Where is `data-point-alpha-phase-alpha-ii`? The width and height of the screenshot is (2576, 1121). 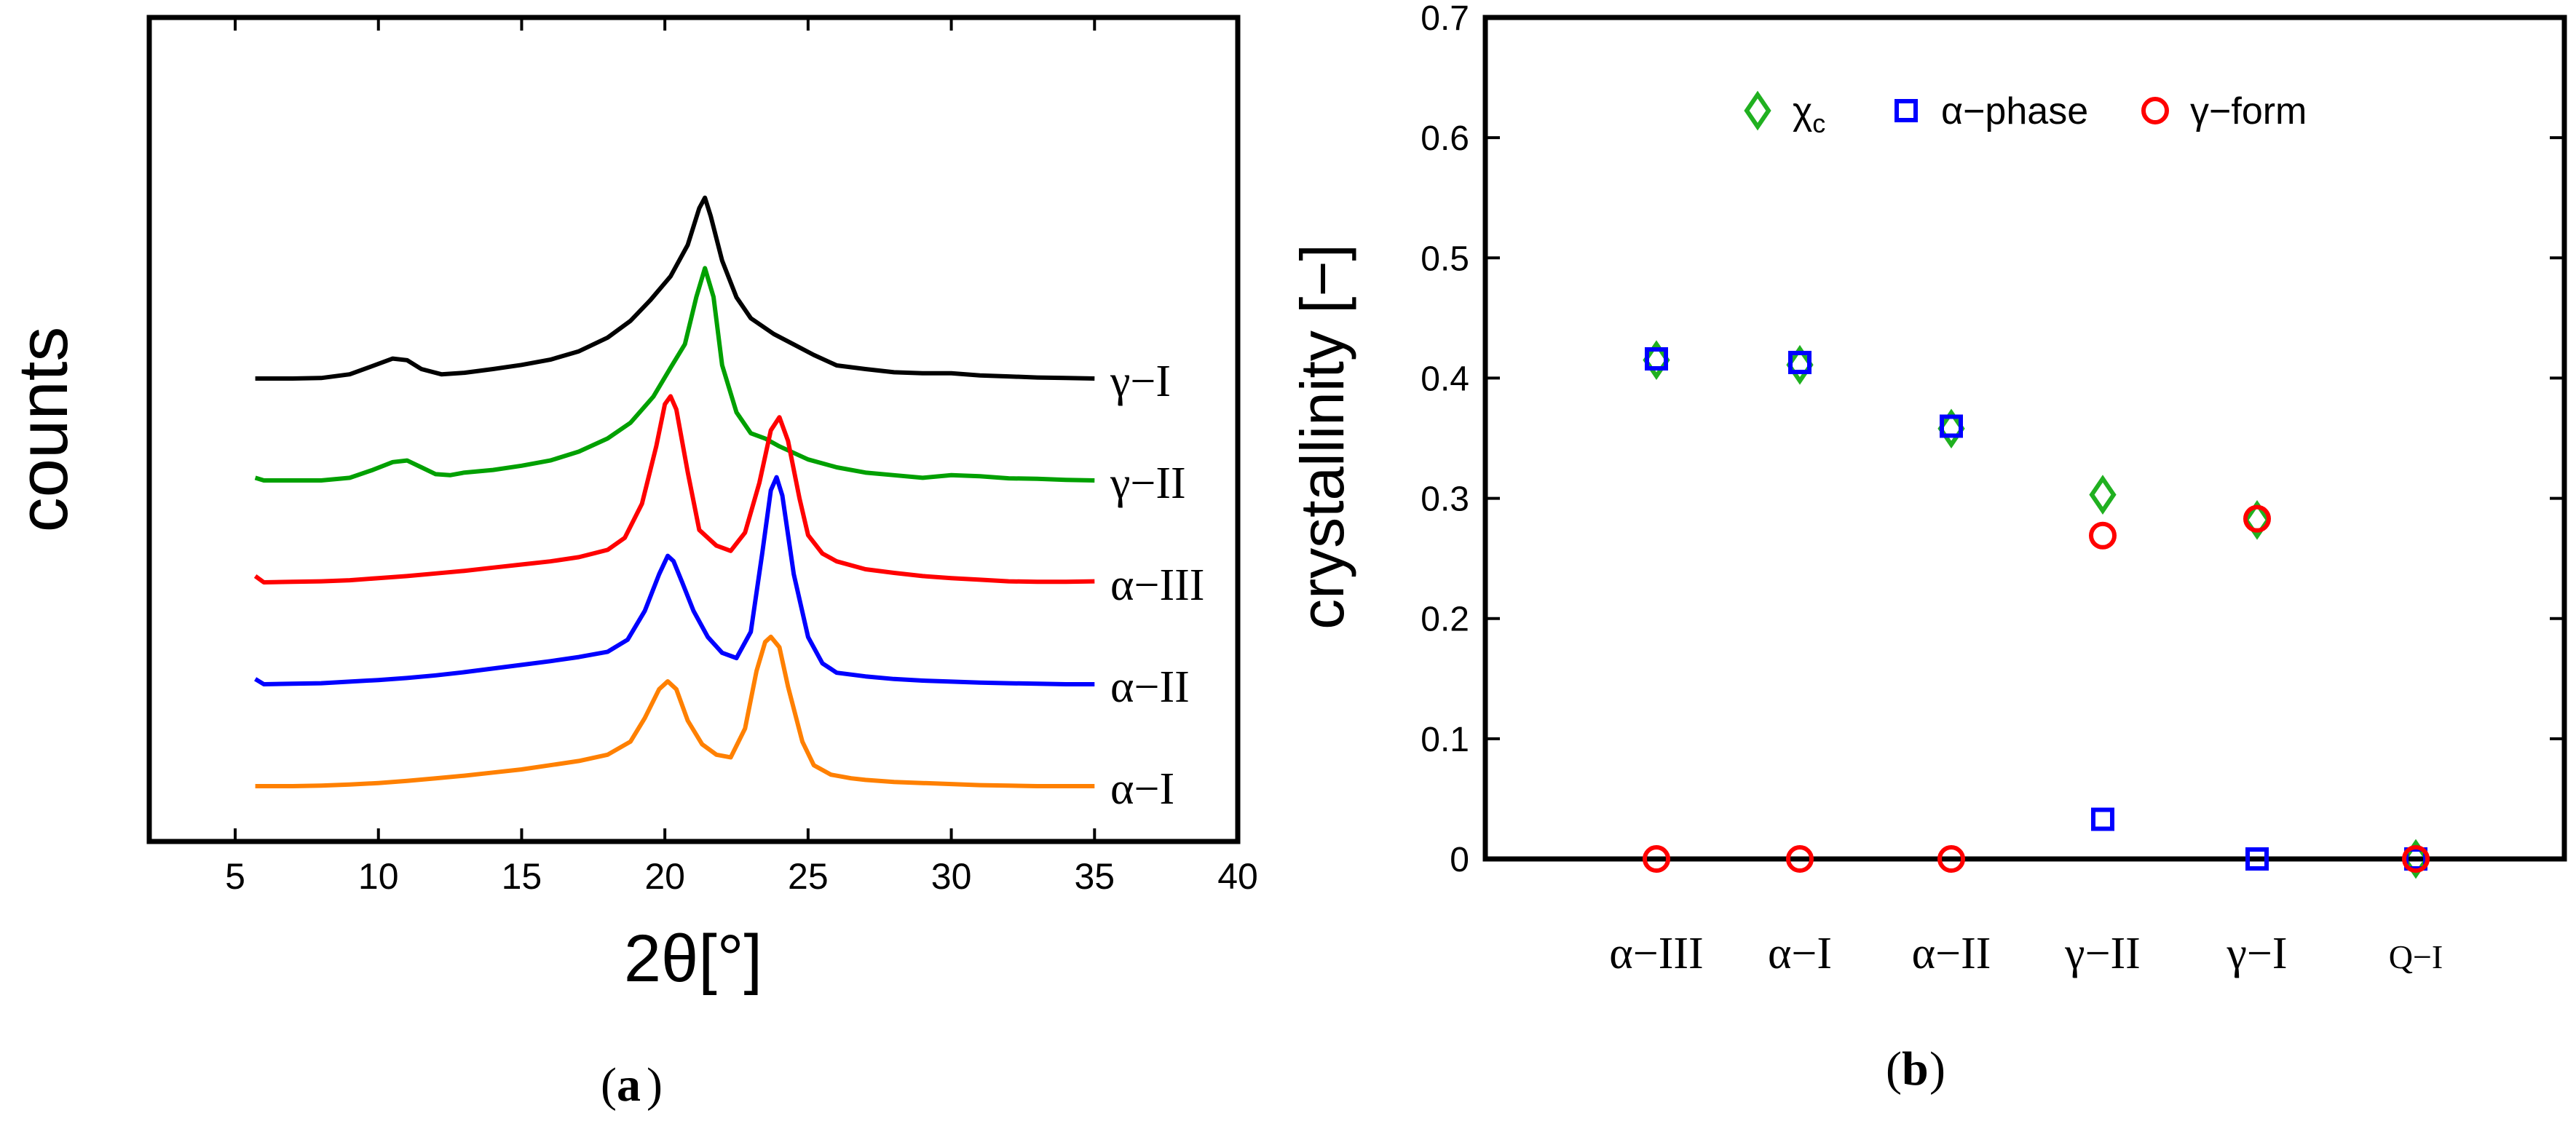 data-point-alpha-phase-alpha-ii is located at coordinates (1951, 426).